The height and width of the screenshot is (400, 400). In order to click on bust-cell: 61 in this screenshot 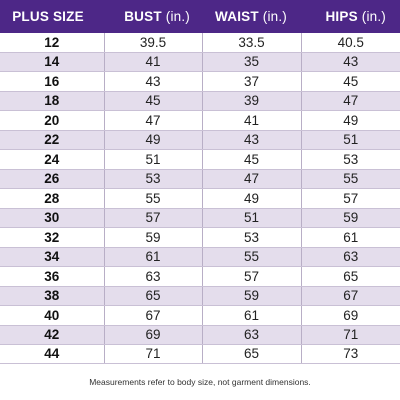, I will do `click(152, 257)`.